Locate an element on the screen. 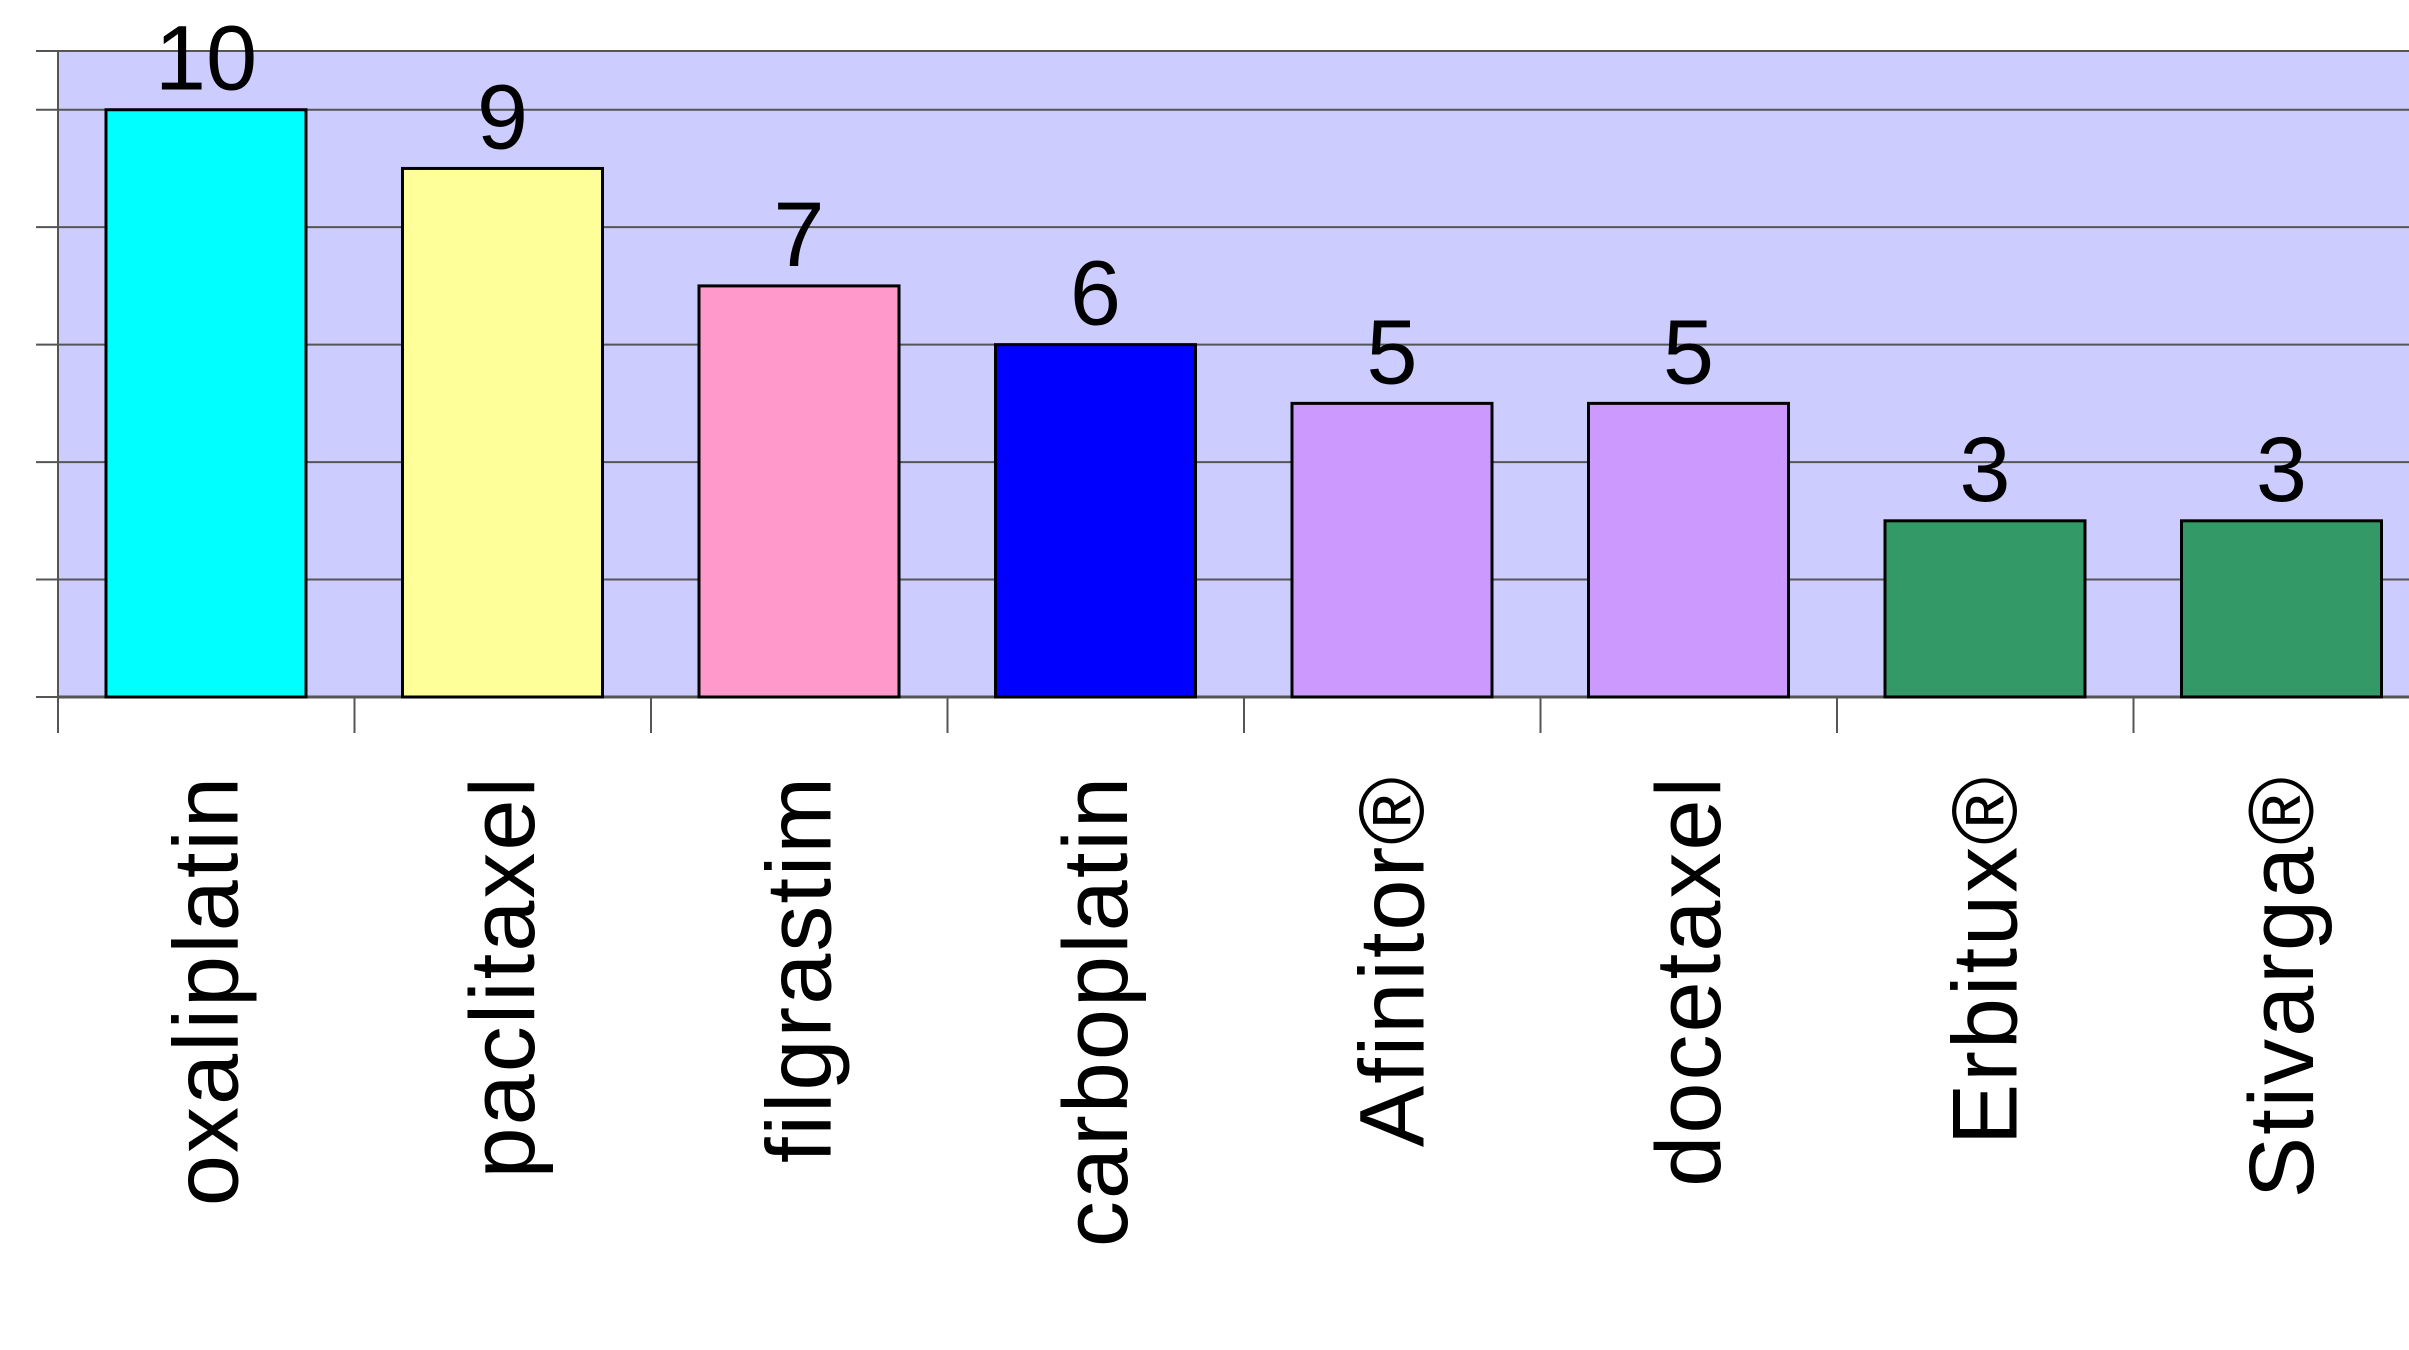  category-label-6: Erbitux® is located at coordinates (1985, 960).